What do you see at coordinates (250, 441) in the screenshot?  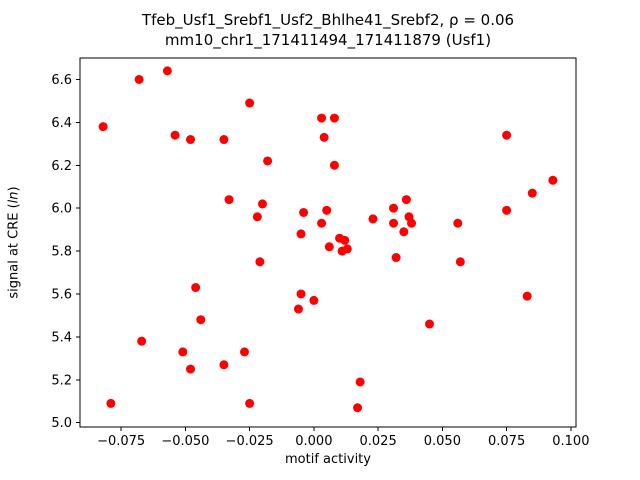 I see `x-tick-label: −0.025` at bounding box center [250, 441].